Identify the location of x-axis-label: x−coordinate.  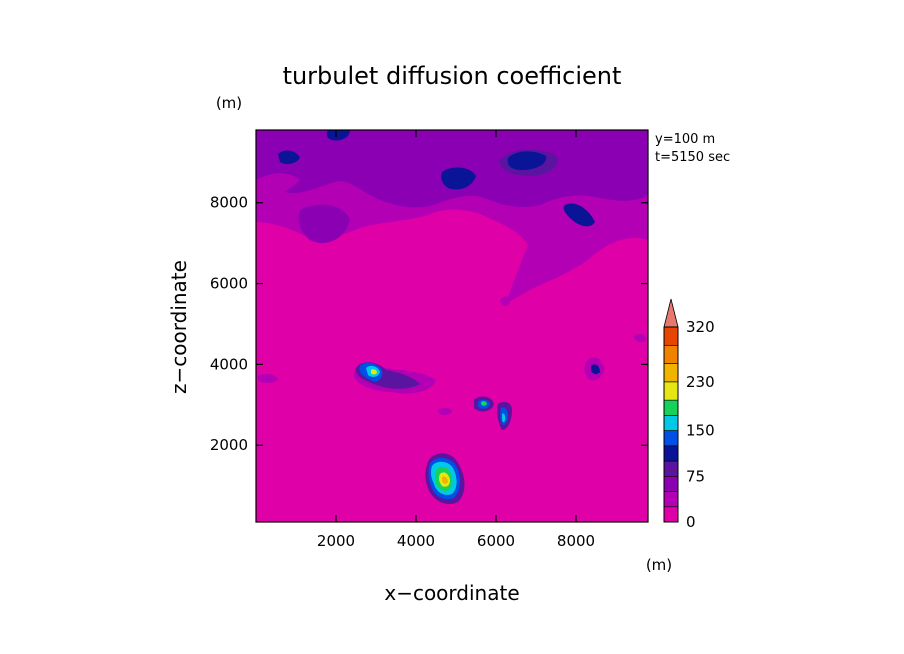
(451, 593).